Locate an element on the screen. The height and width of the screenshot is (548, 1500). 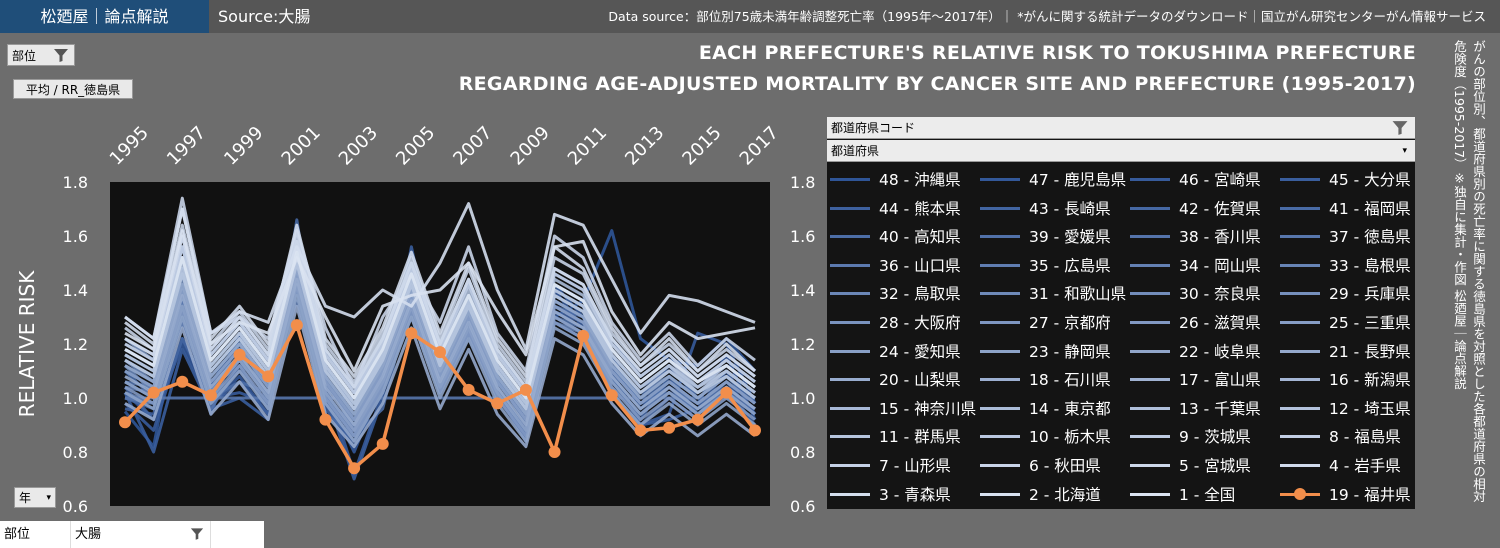
legend-item: 33 - 島根県 is located at coordinates (1344, 265).